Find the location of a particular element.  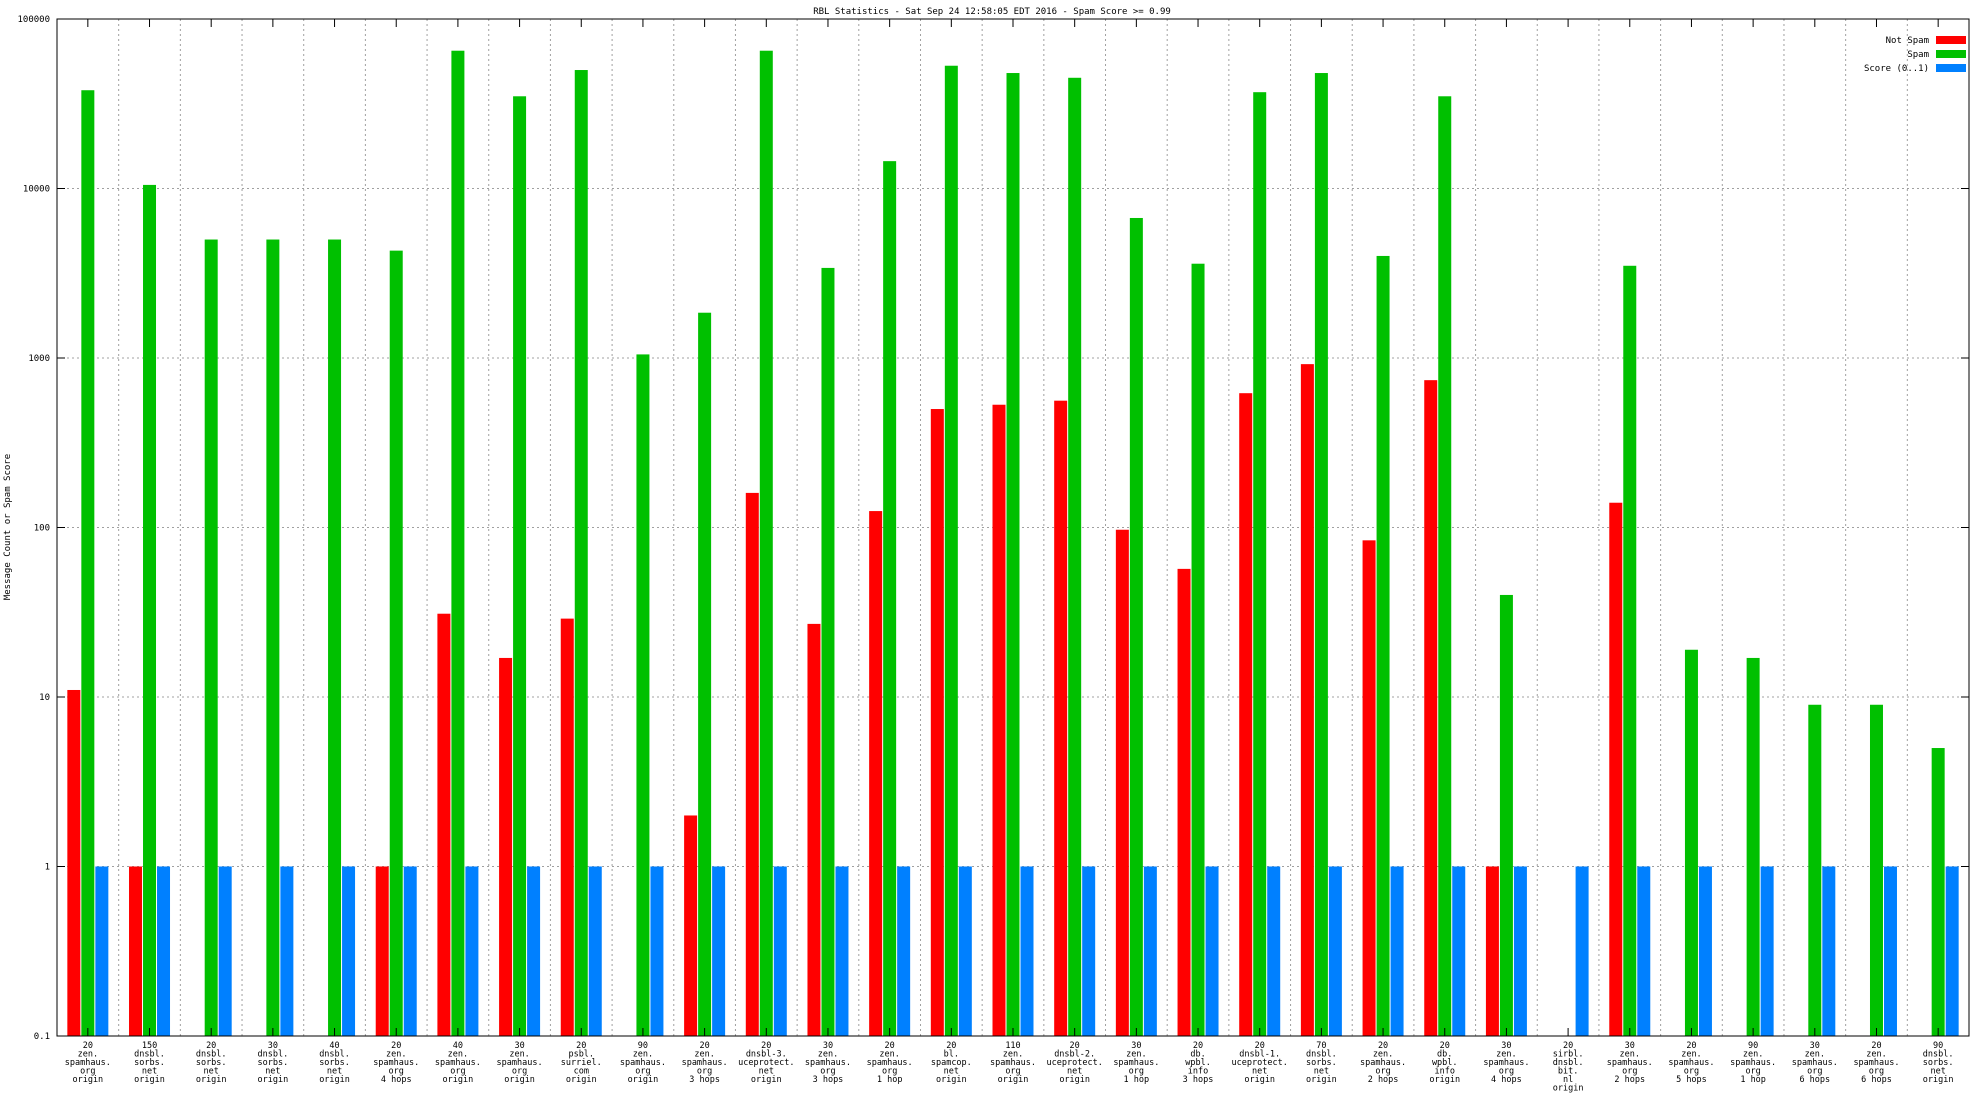

x-tick-label: 20 zen. spamhaus. org origin is located at coordinates (88, 1063).